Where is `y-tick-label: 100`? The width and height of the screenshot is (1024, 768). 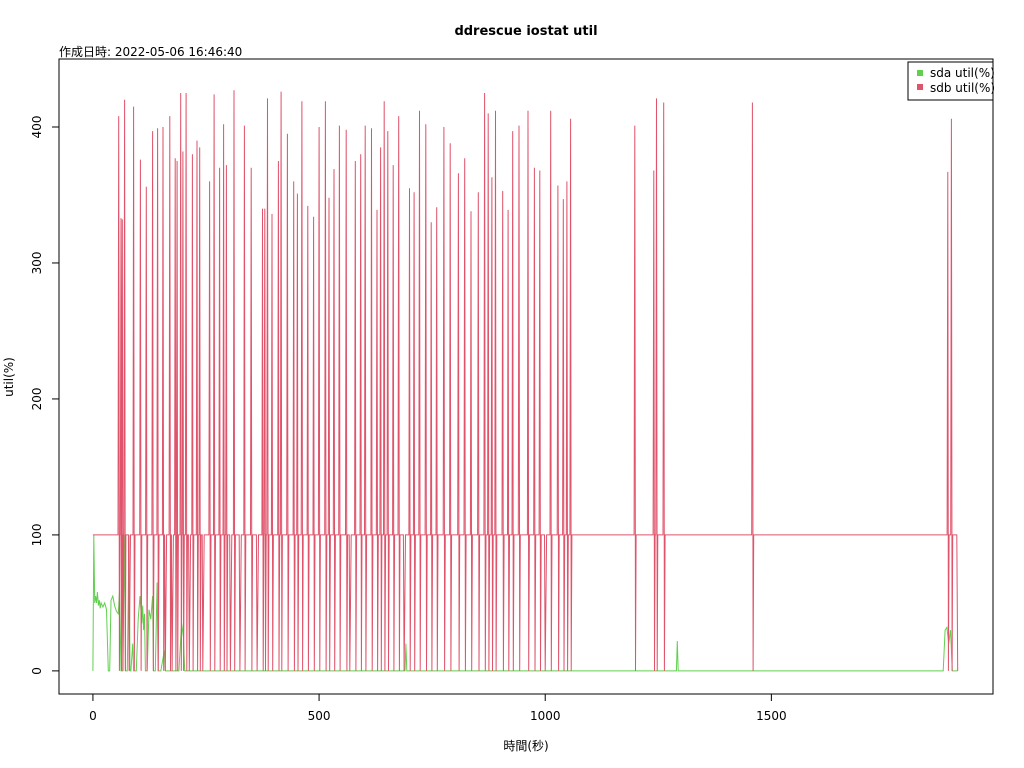
y-tick-label: 100 is located at coordinates (37, 534).